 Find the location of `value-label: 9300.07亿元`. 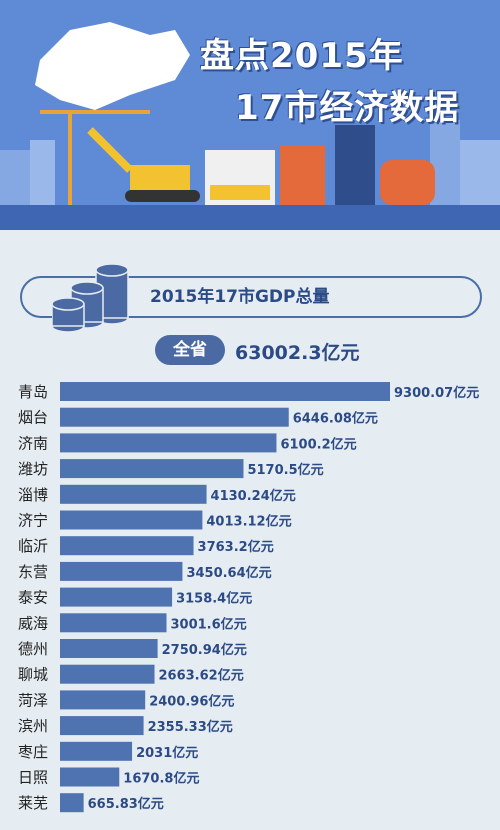

value-label: 9300.07亿元 is located at coordinates (436, 393).